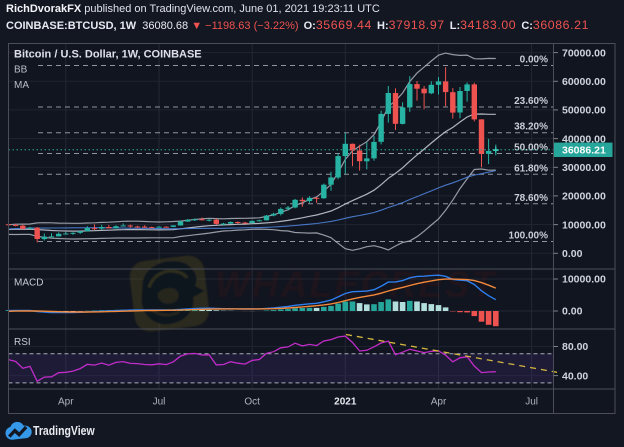  Describe the element at coordinates (28, 283) in the screenshot. I see `svg-text: MACD` at that location.